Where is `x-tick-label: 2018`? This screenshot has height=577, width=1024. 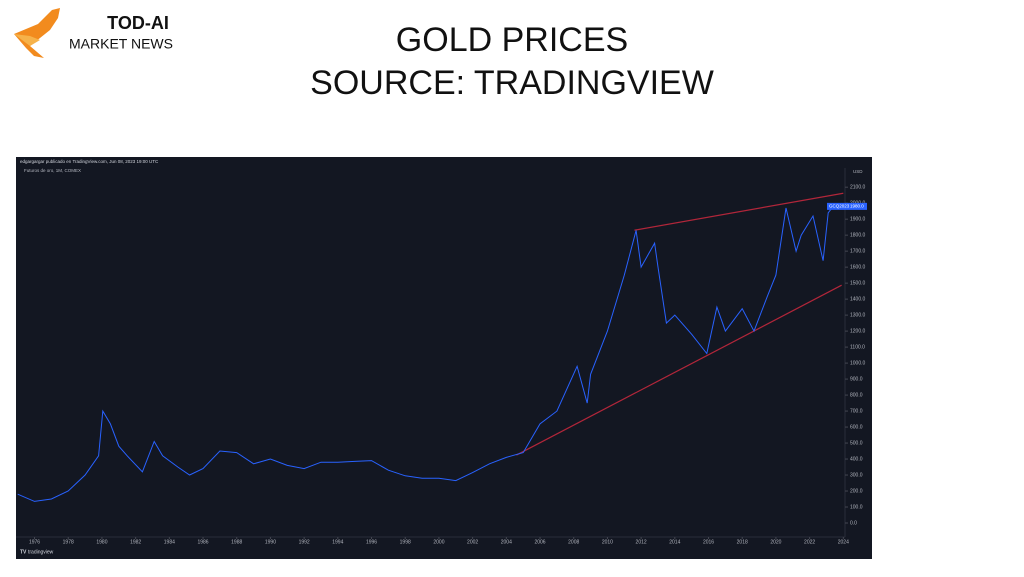
x-tick-label: 2018 is located at coordinates (742, 542).